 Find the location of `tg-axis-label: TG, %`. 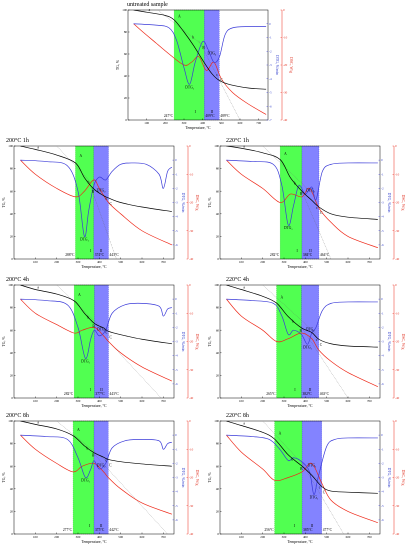

tg-axis-label: TG, % is located at coordinates (210, 341).